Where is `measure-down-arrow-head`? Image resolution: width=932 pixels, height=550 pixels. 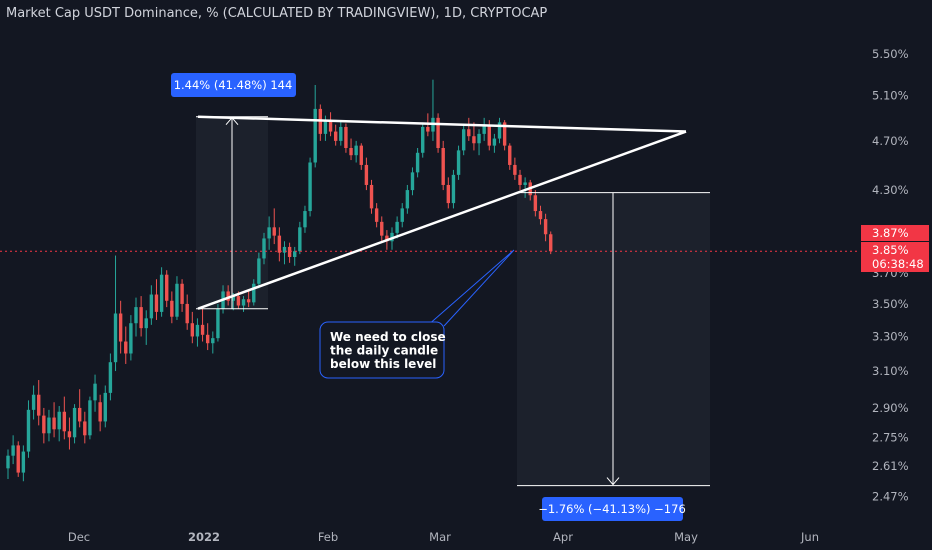
measure-down-arrow-head is located at coordinates (613, 481).